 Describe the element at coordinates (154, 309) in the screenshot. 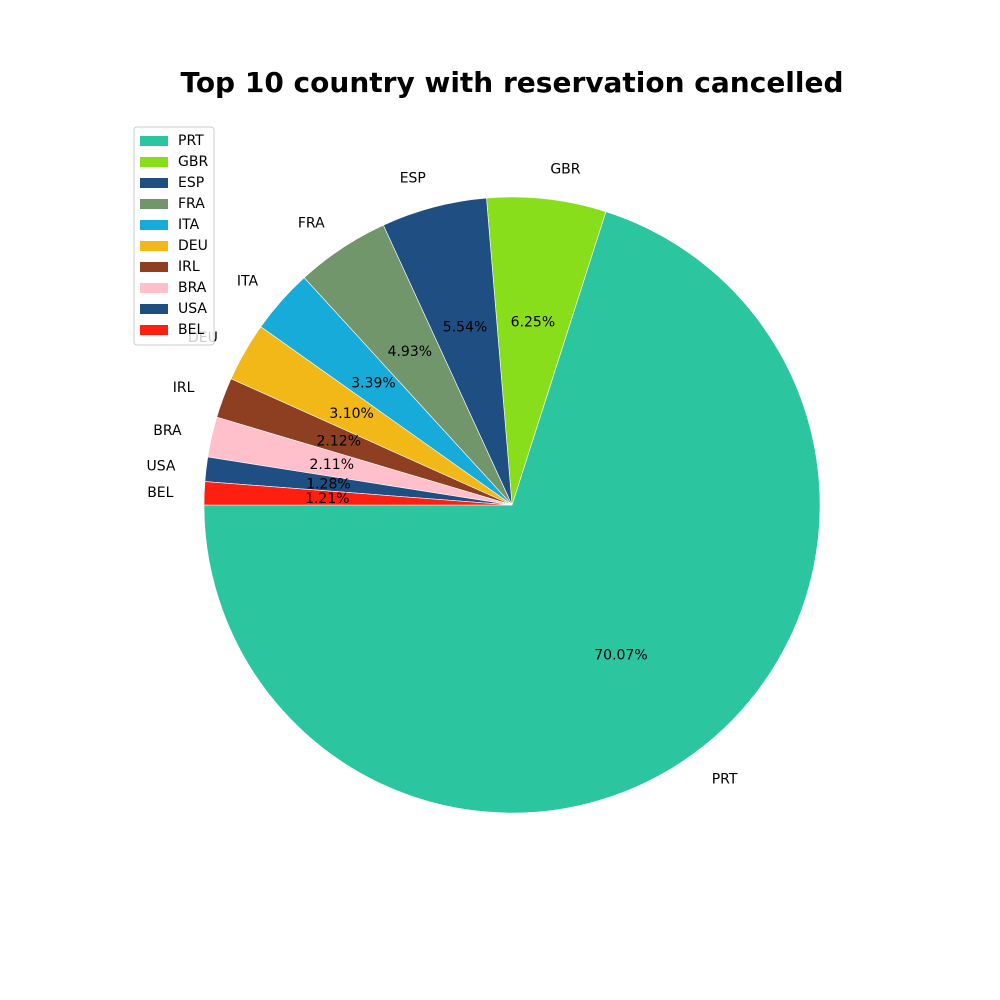

I see `legend-swatch-usa` at that location.